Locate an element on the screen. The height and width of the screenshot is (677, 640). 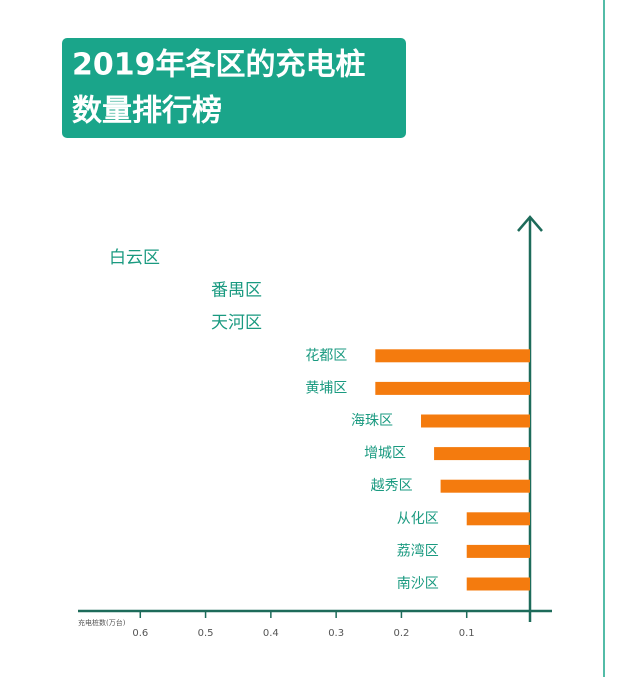
category-label: 增城区 is located at coordinates (385, 454).